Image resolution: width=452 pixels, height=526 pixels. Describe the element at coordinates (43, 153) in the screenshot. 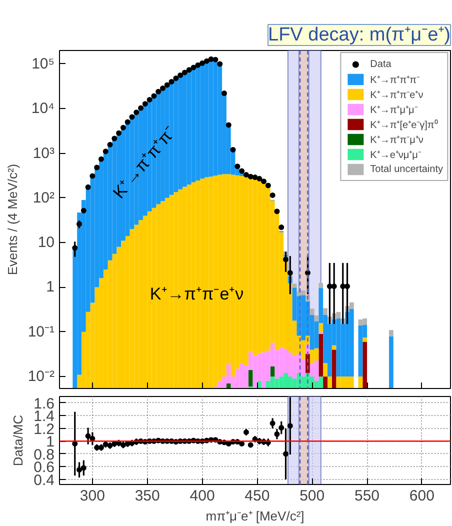

I see `y-tick-label: 10³` at that location.